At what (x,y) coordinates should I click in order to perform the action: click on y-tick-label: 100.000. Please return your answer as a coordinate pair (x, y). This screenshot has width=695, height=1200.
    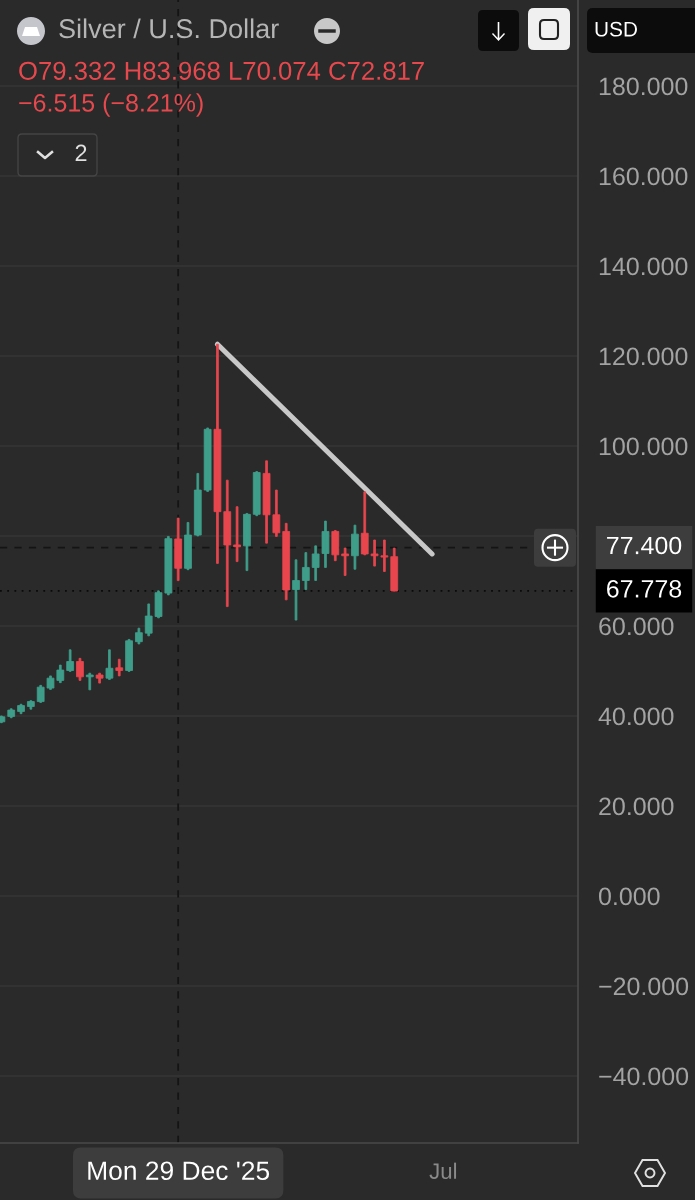
    Looking at the image, I should click on (643, 446).